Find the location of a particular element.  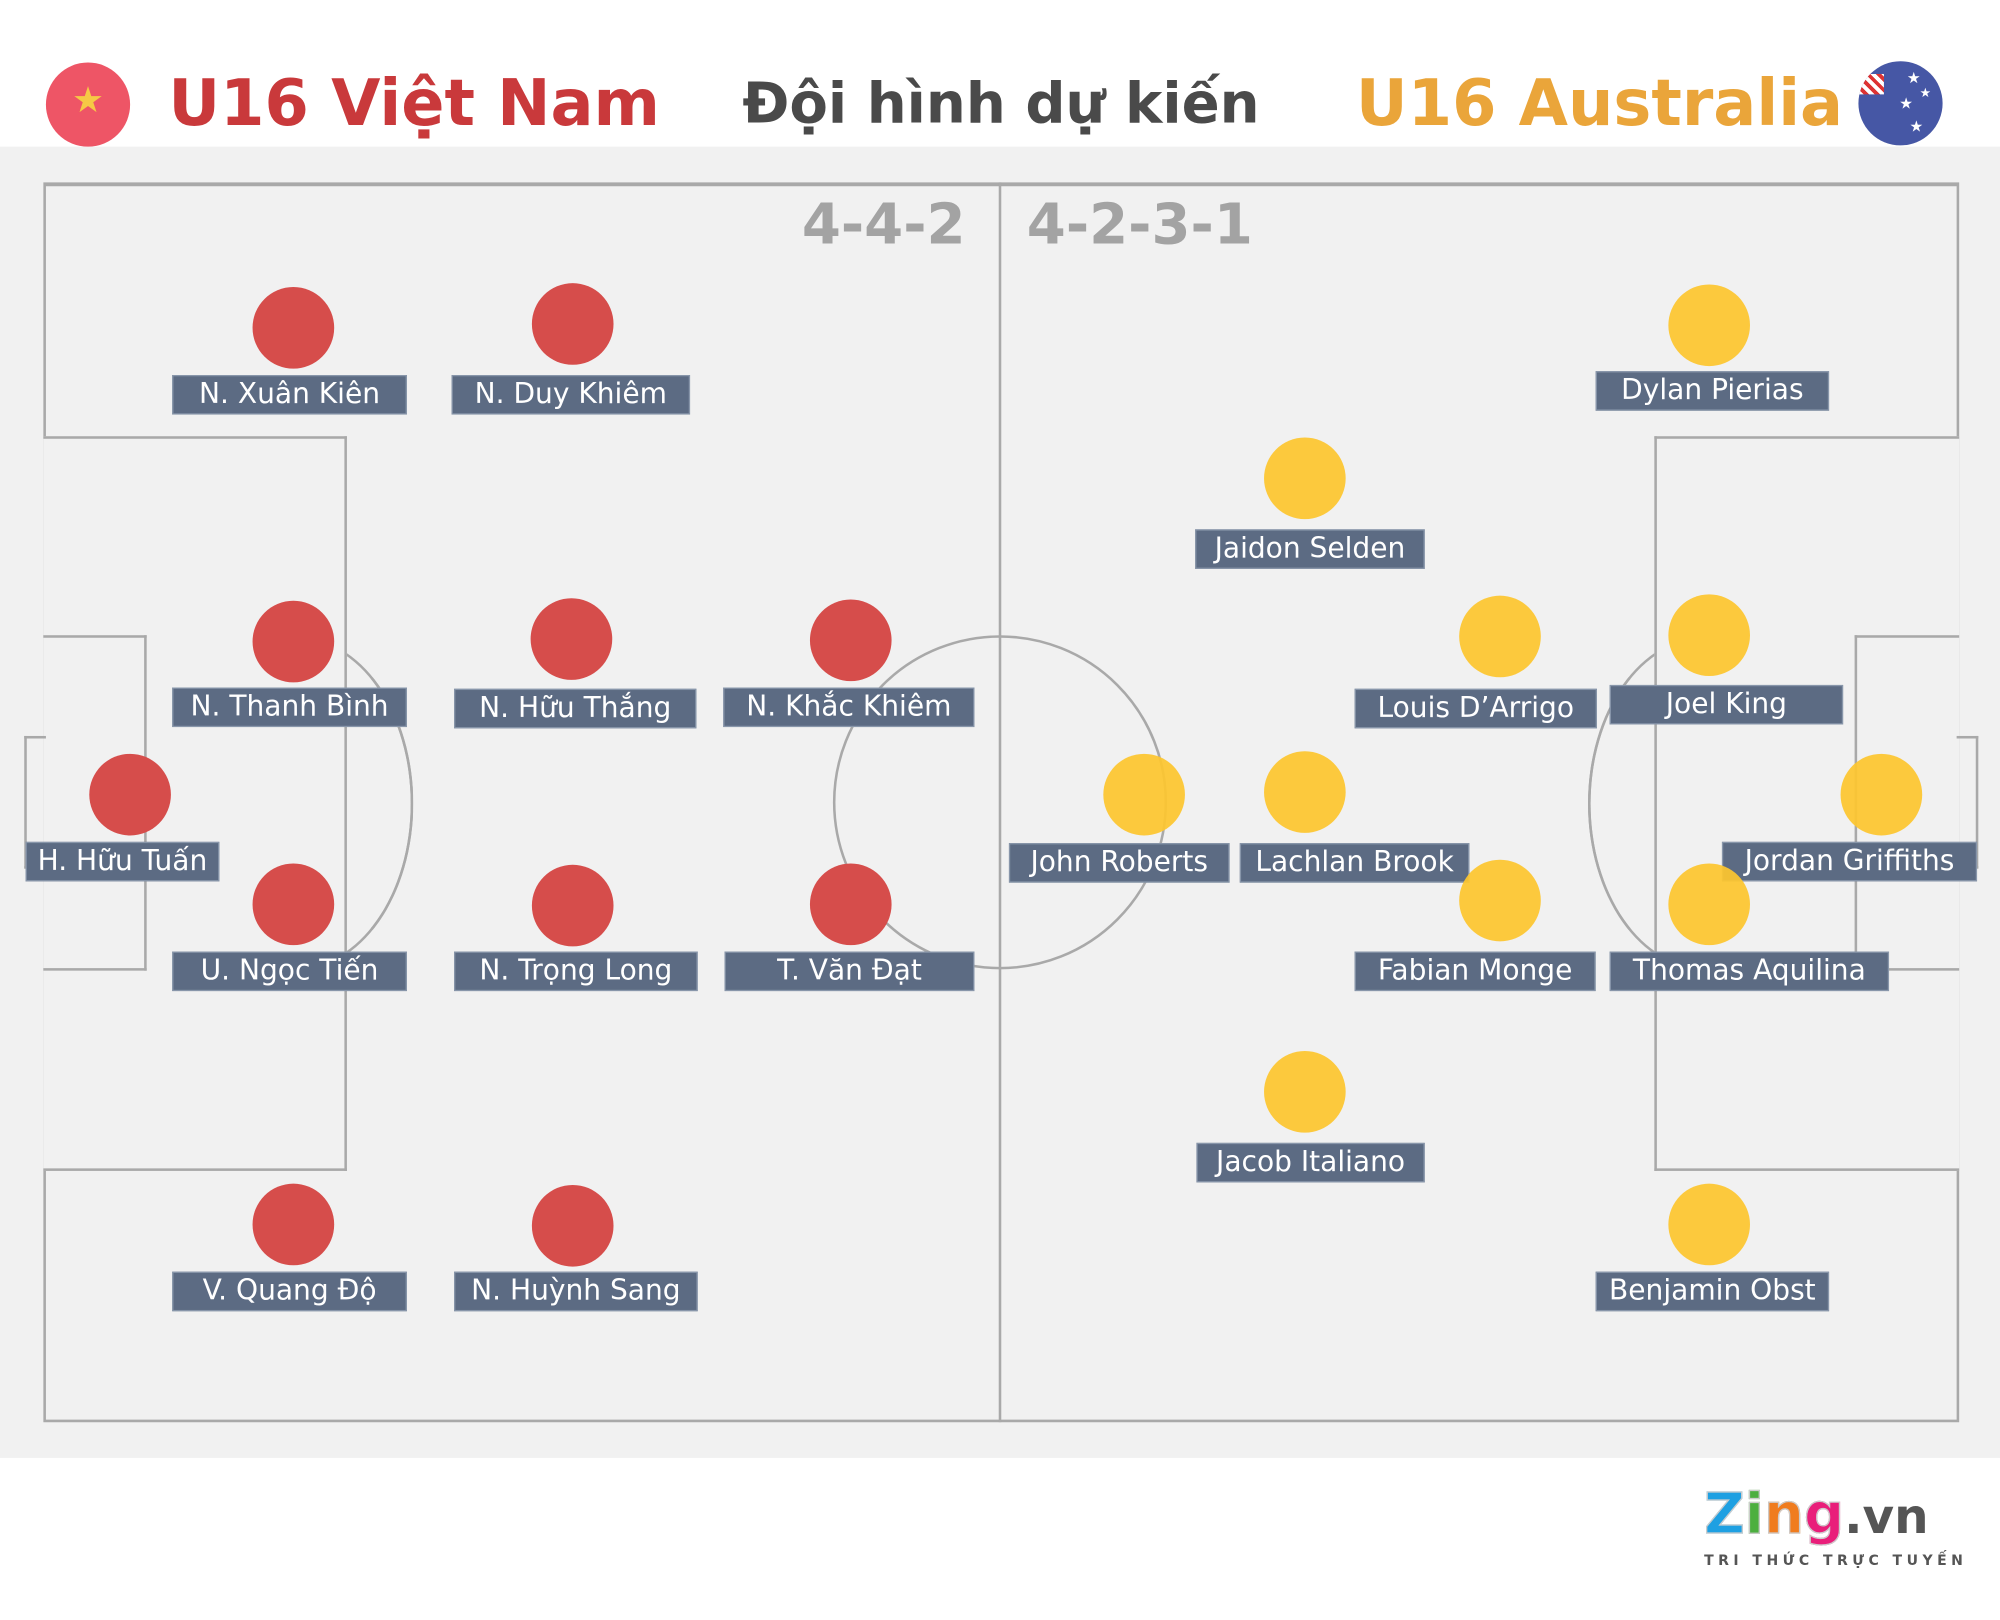

player-label: N. Khắc Khiêm is located at coordinates (849, 707).